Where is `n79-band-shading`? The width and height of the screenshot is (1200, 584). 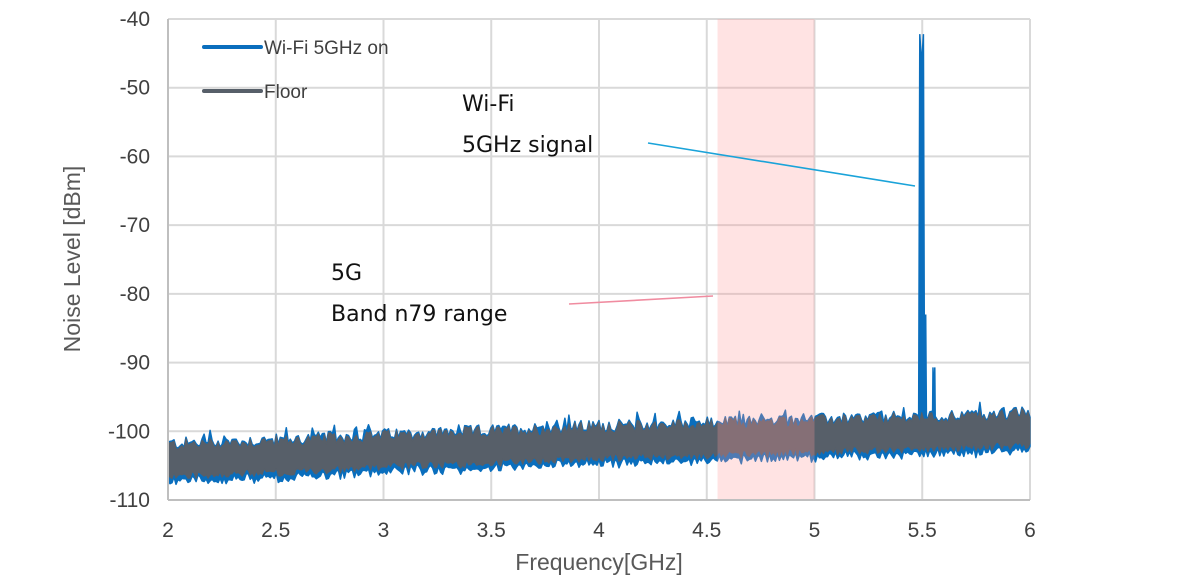
n79-band-shading is located at coordinates (766, 259).